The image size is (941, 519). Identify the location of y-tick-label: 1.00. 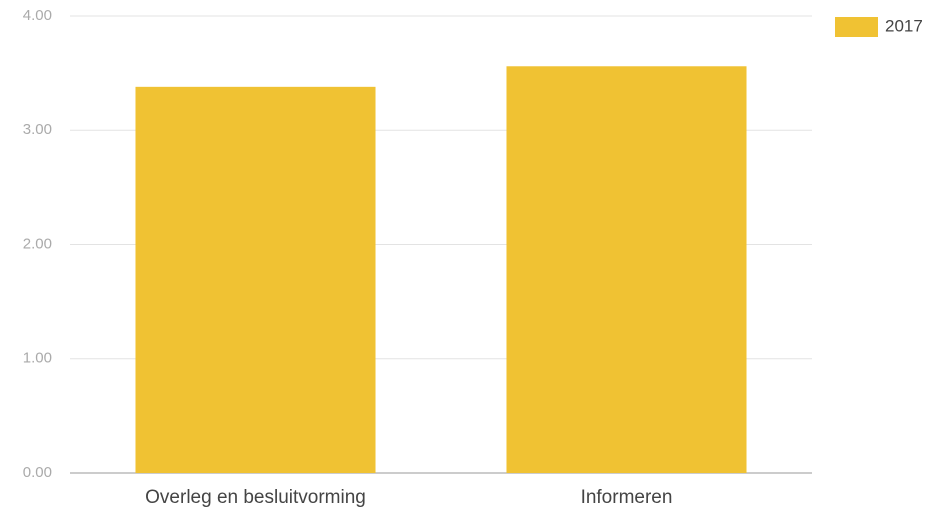
(37, 358).